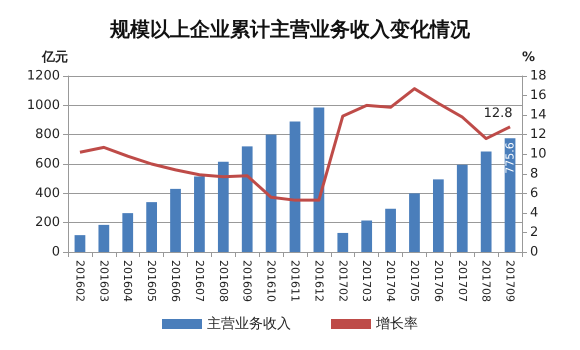 The image size is (580, 350). I want to click on chart-title: 规模以上企业累计主营业务收入变化情况, so click(290, 29).